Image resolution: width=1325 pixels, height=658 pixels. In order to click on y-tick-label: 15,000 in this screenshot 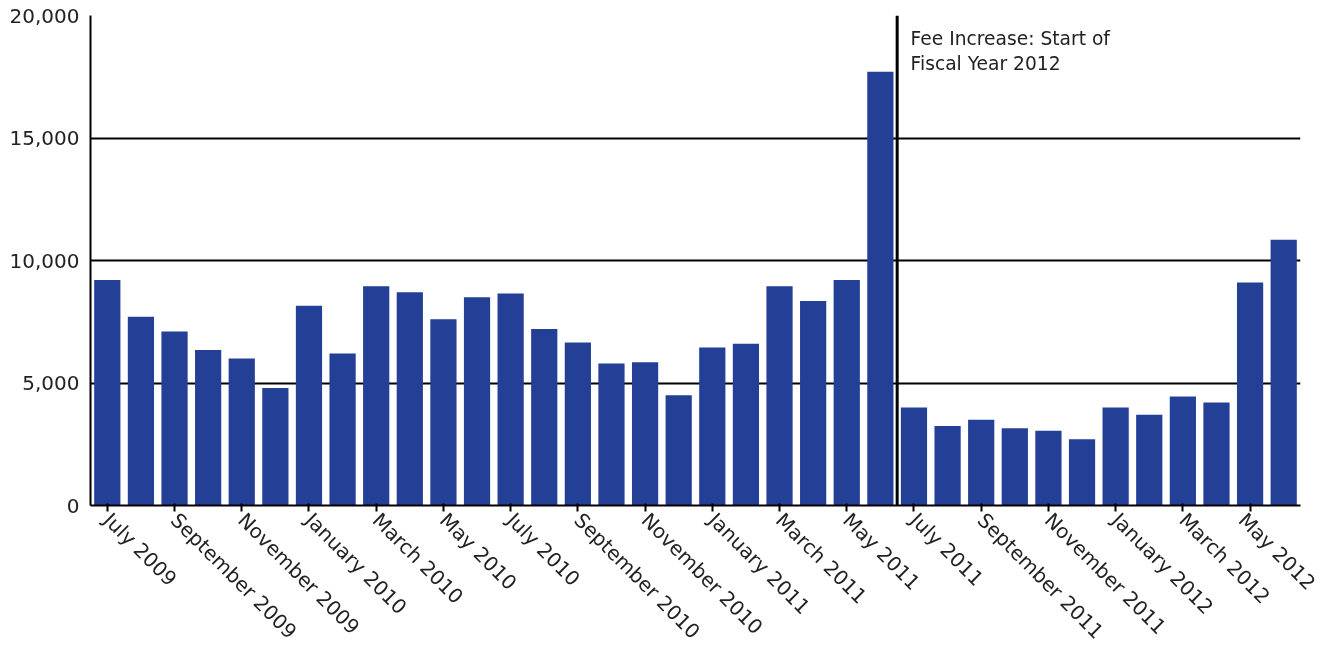, I will do `click(44, 138)`.